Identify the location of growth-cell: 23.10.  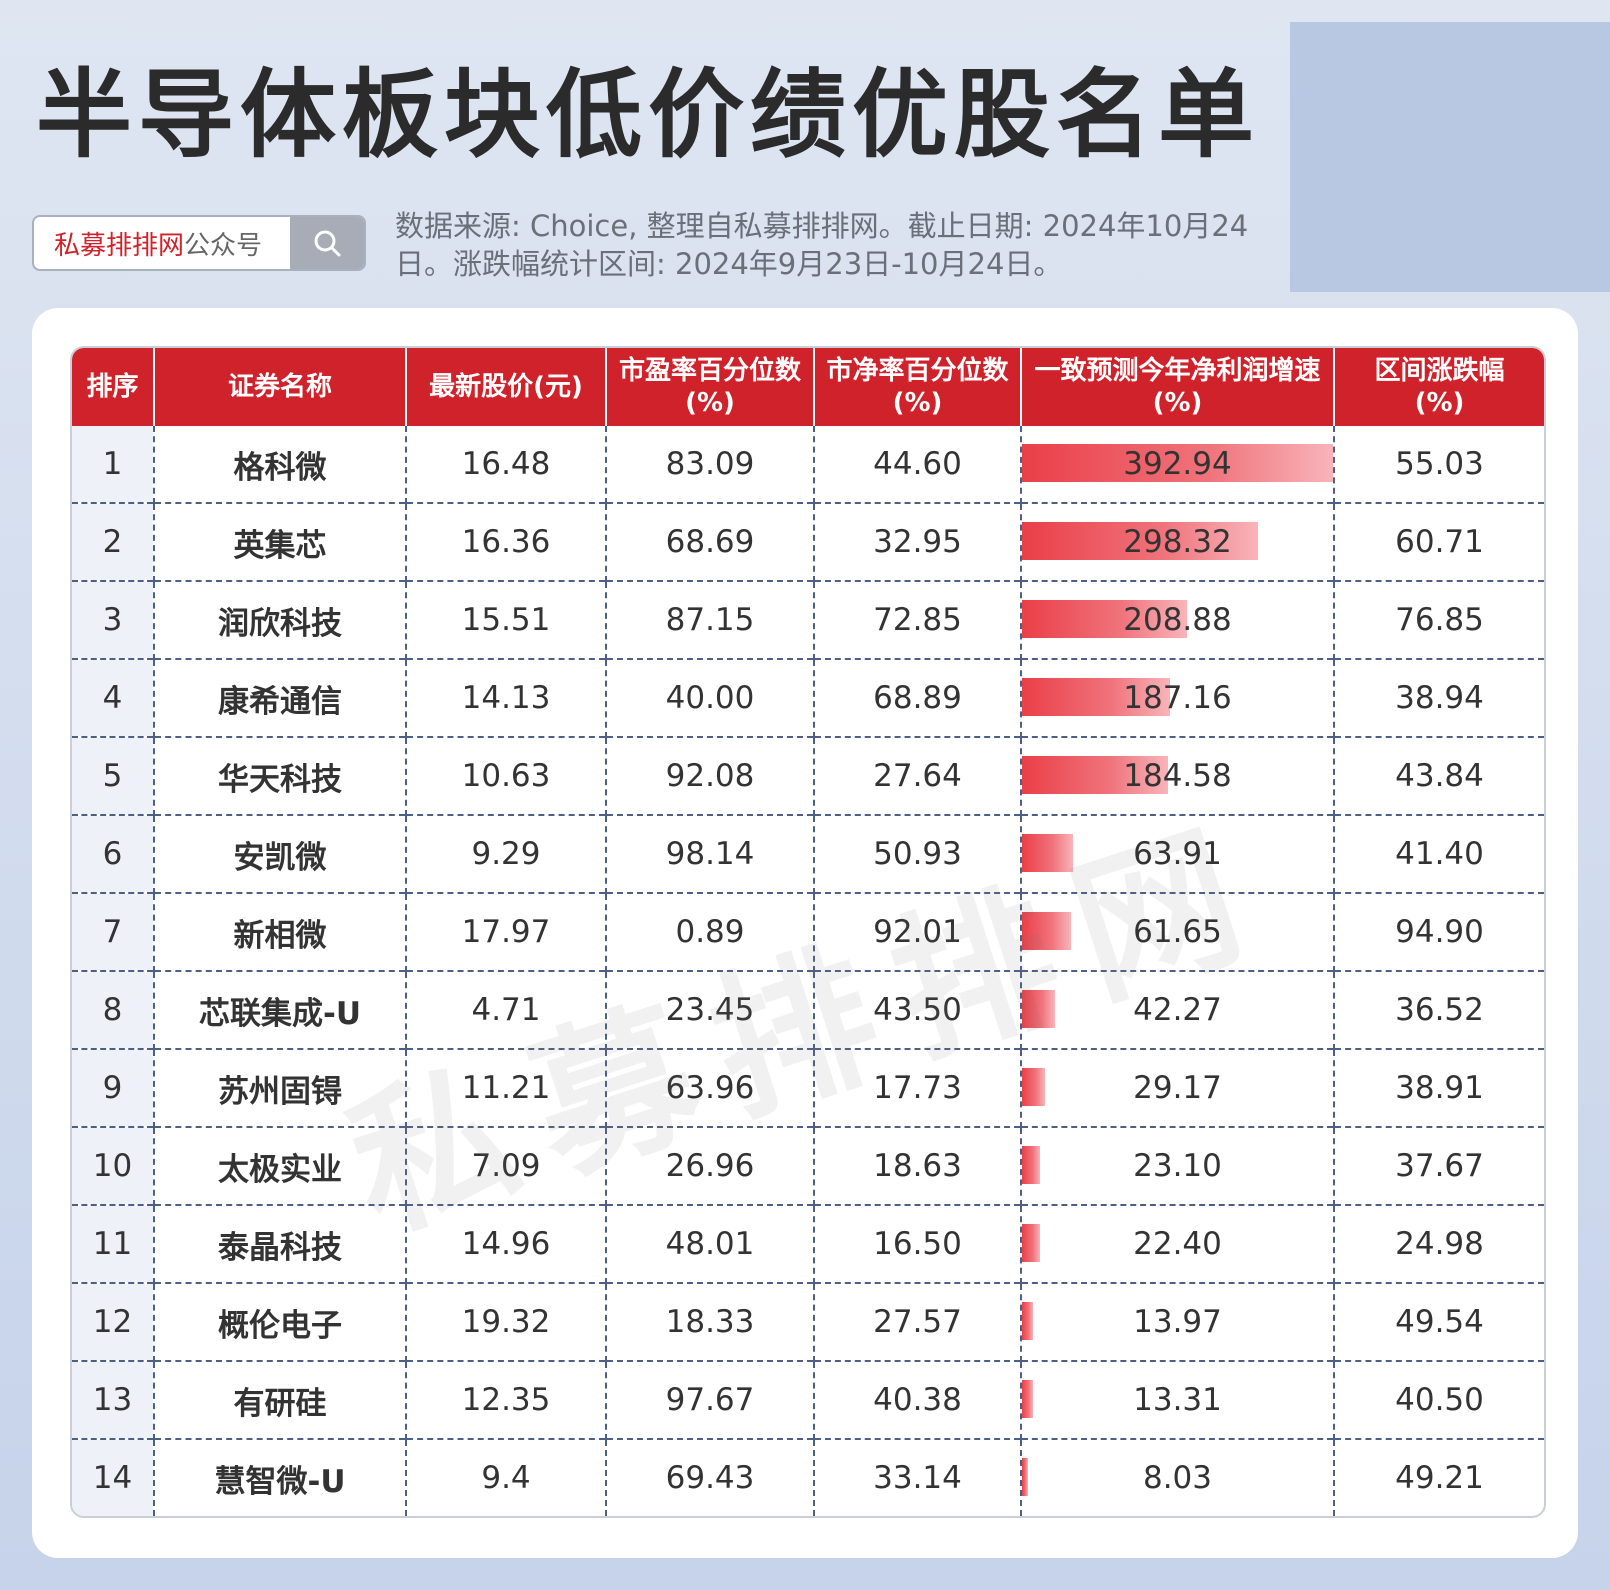
(1178, 1165).